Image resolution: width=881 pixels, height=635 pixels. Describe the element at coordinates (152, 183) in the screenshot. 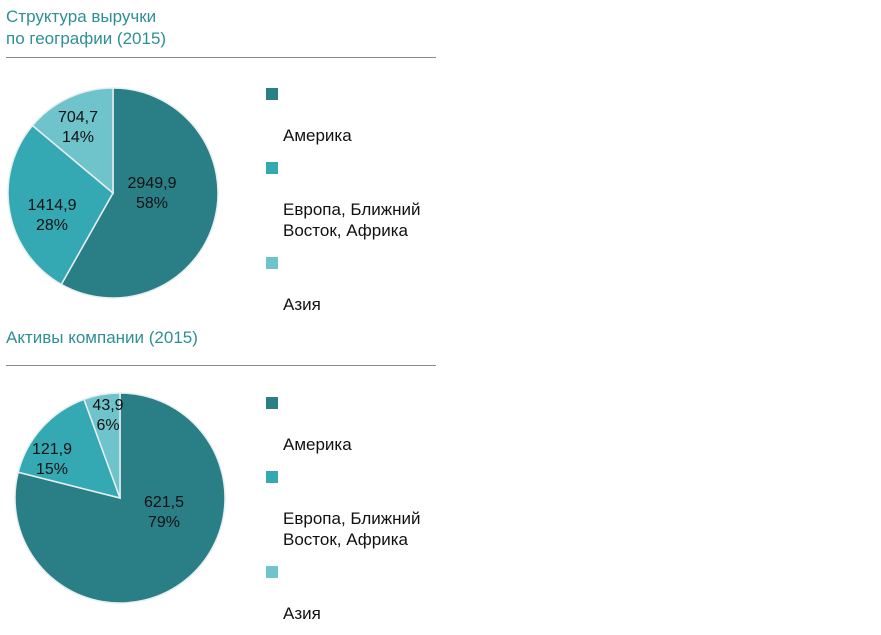

I see `slice-value-label: 2949,9` at that location.